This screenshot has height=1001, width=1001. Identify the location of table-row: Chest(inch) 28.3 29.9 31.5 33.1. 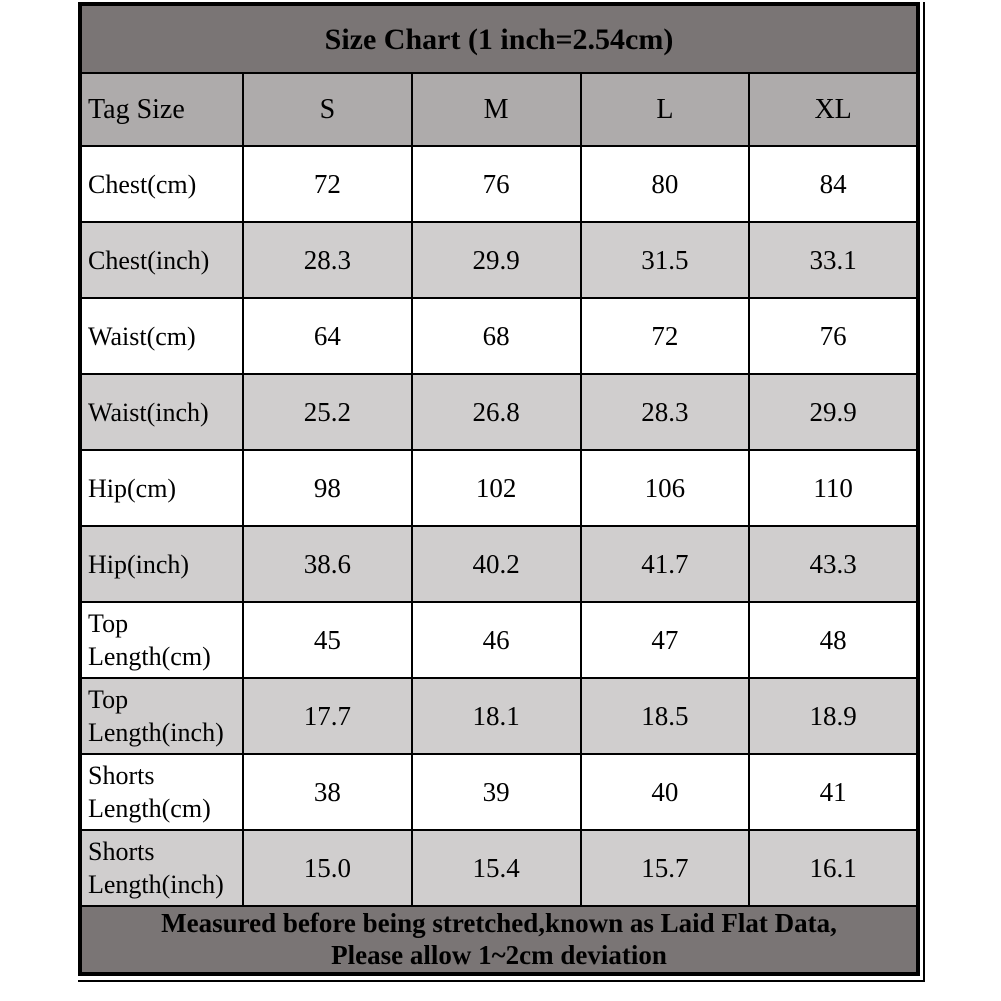
(499, 260).